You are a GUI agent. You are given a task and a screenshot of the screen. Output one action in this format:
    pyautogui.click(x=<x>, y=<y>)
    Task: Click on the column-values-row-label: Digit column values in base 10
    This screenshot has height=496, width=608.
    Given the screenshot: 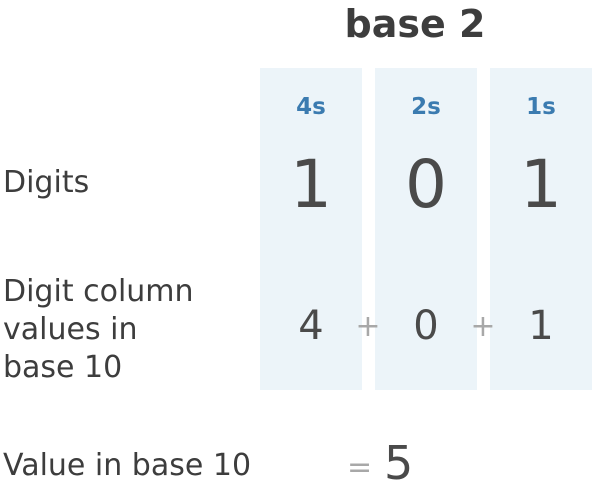 What is the action you would take?
    pyautogui.click(x=98, y=329)
    